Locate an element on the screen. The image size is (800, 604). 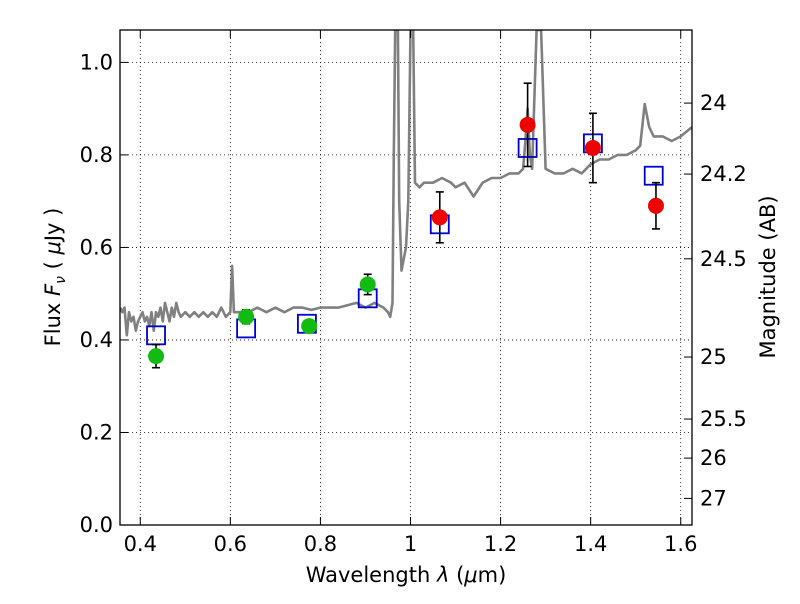
x-axis-label: Wavelength λ (μm) is located at coordinates (406, 575).